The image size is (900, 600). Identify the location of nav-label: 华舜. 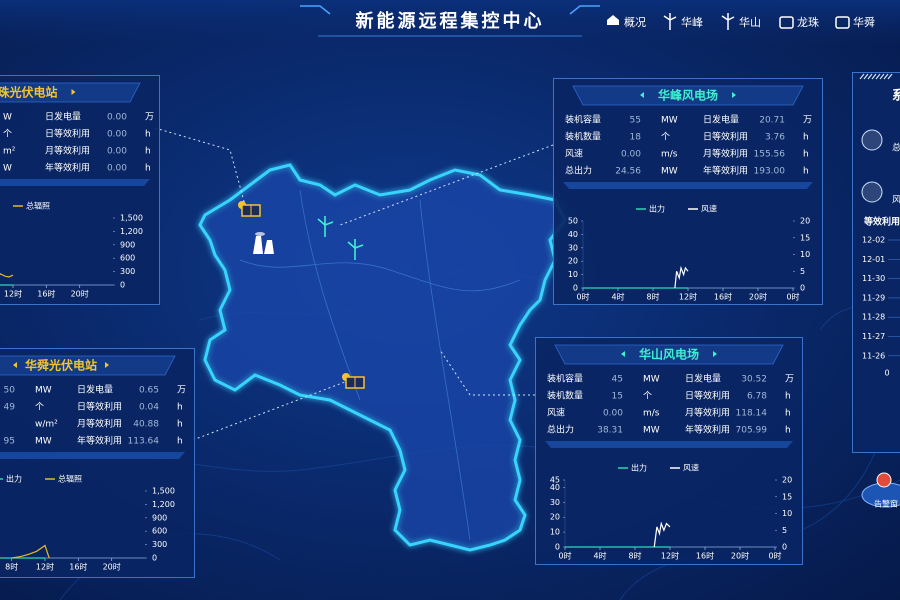
(864, 22).